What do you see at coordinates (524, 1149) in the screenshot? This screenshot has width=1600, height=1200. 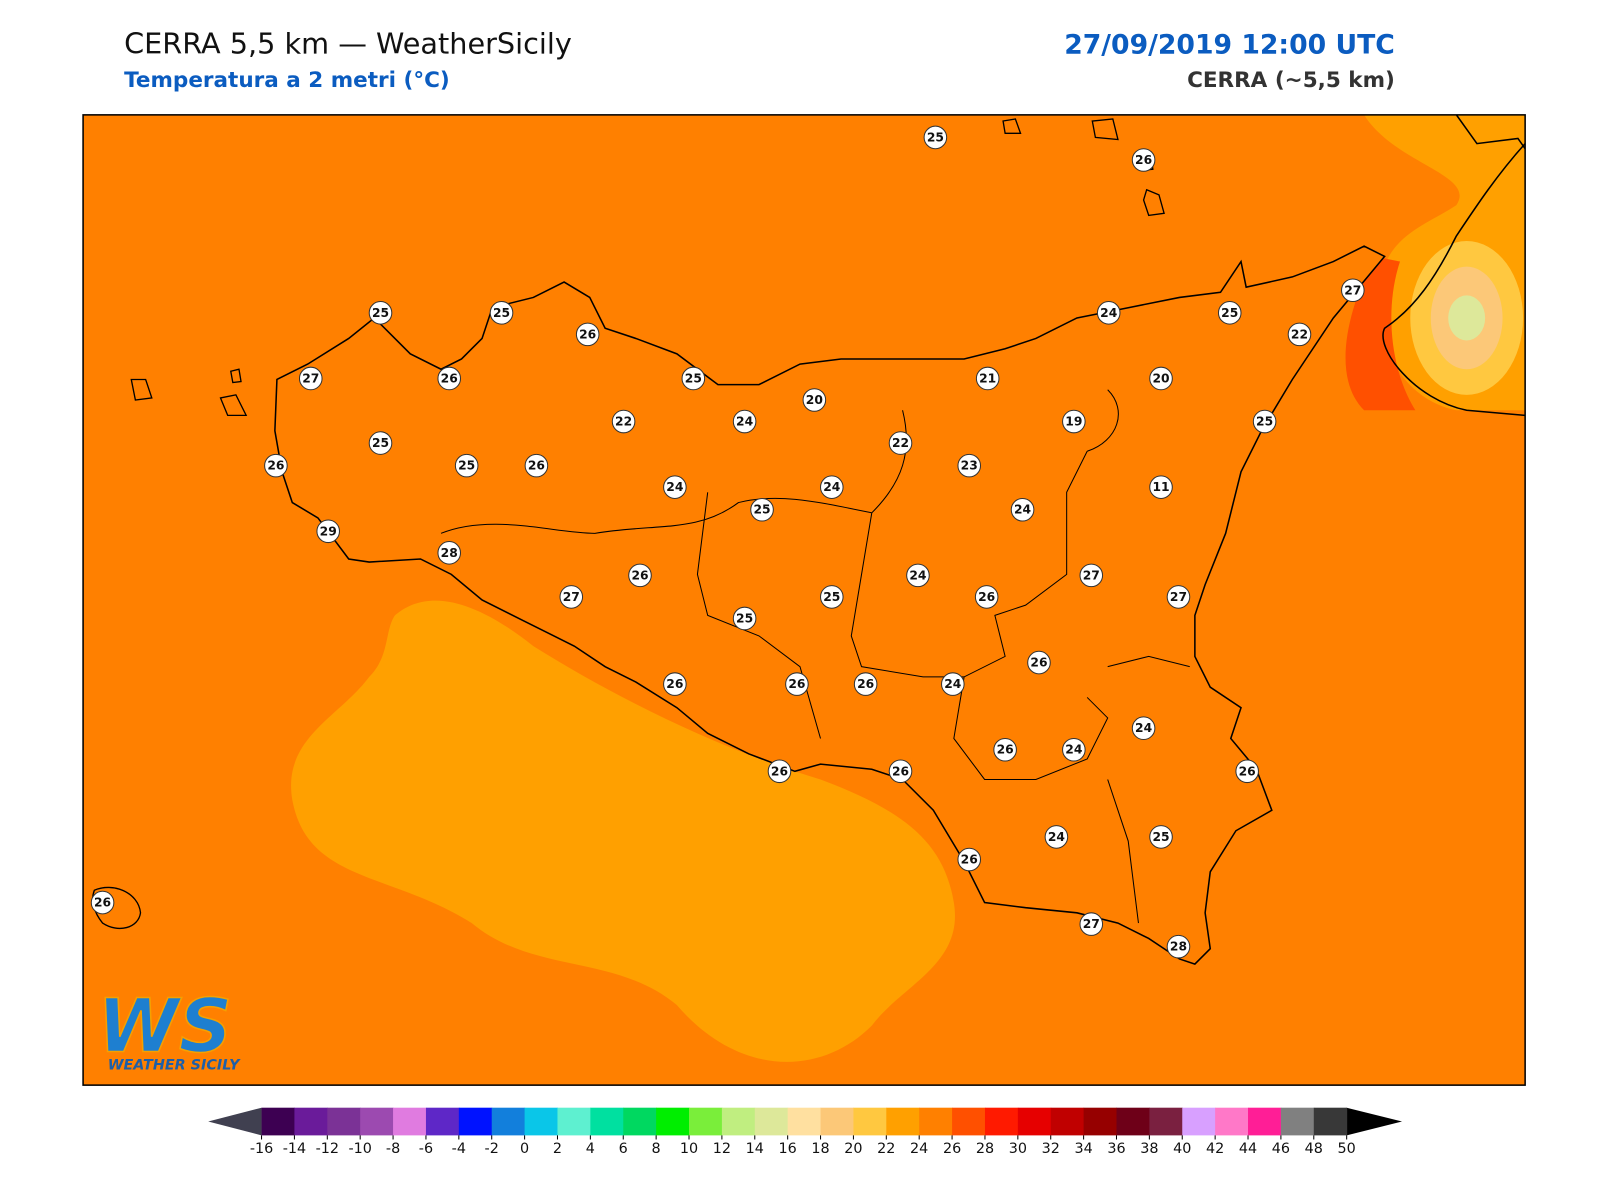 I see `colorbar-tick-label: 0` at bounding box center [524, 1149].